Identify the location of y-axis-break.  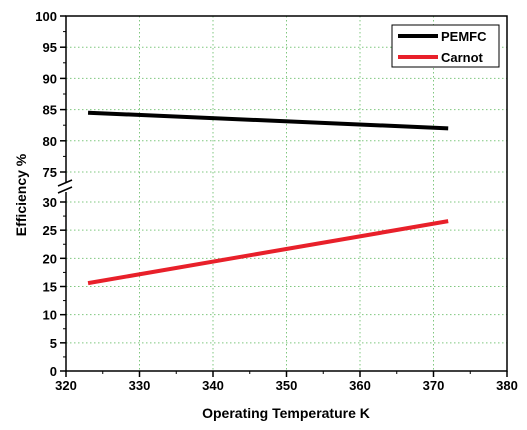
(65, 186).